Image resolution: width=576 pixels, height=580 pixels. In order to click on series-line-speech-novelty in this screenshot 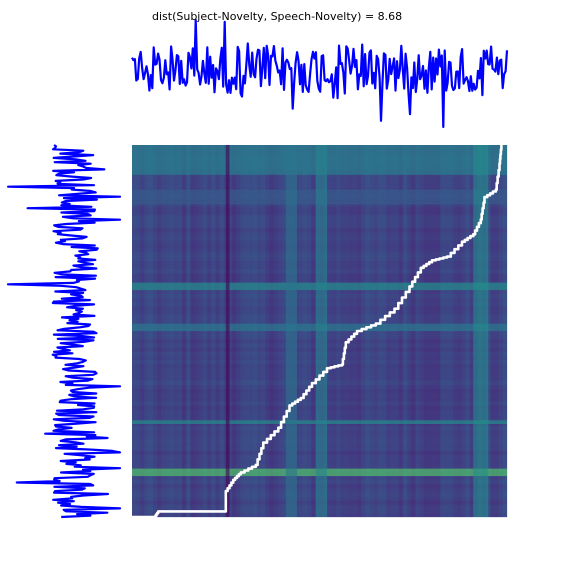, I will do `click(64, 331)`.